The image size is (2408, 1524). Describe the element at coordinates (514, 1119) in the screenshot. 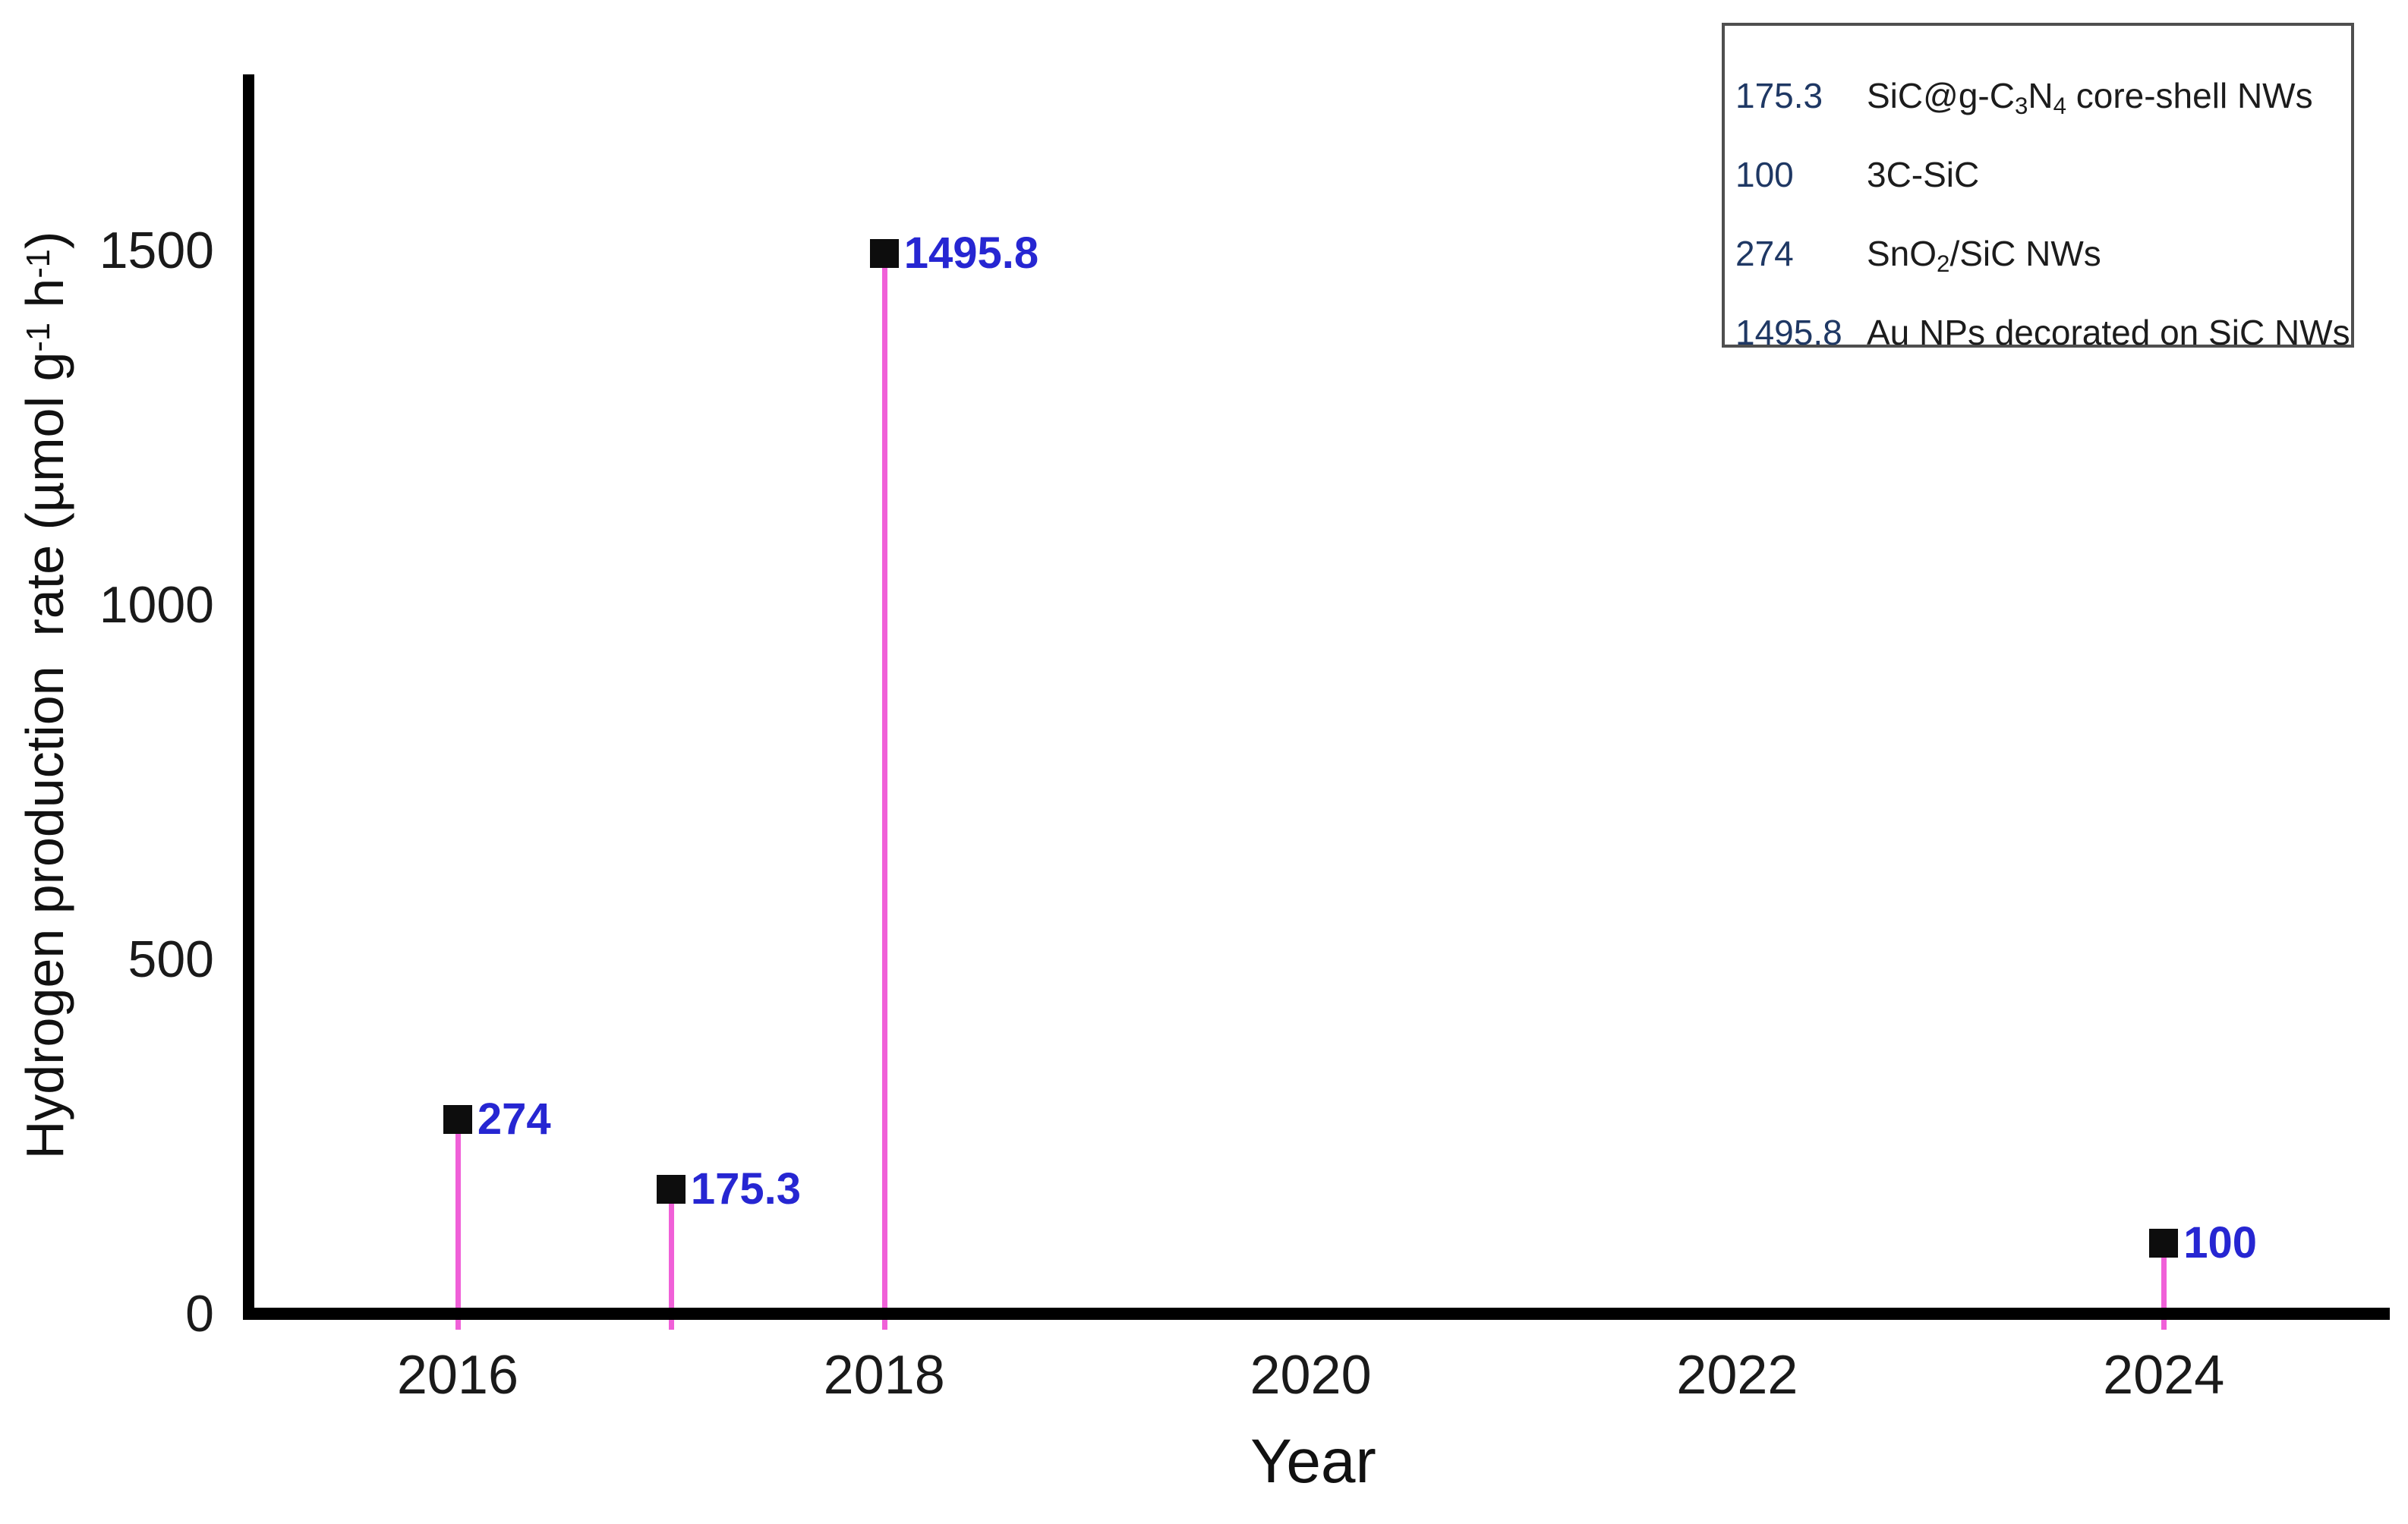

I see `data-point-label: 274` at that location.